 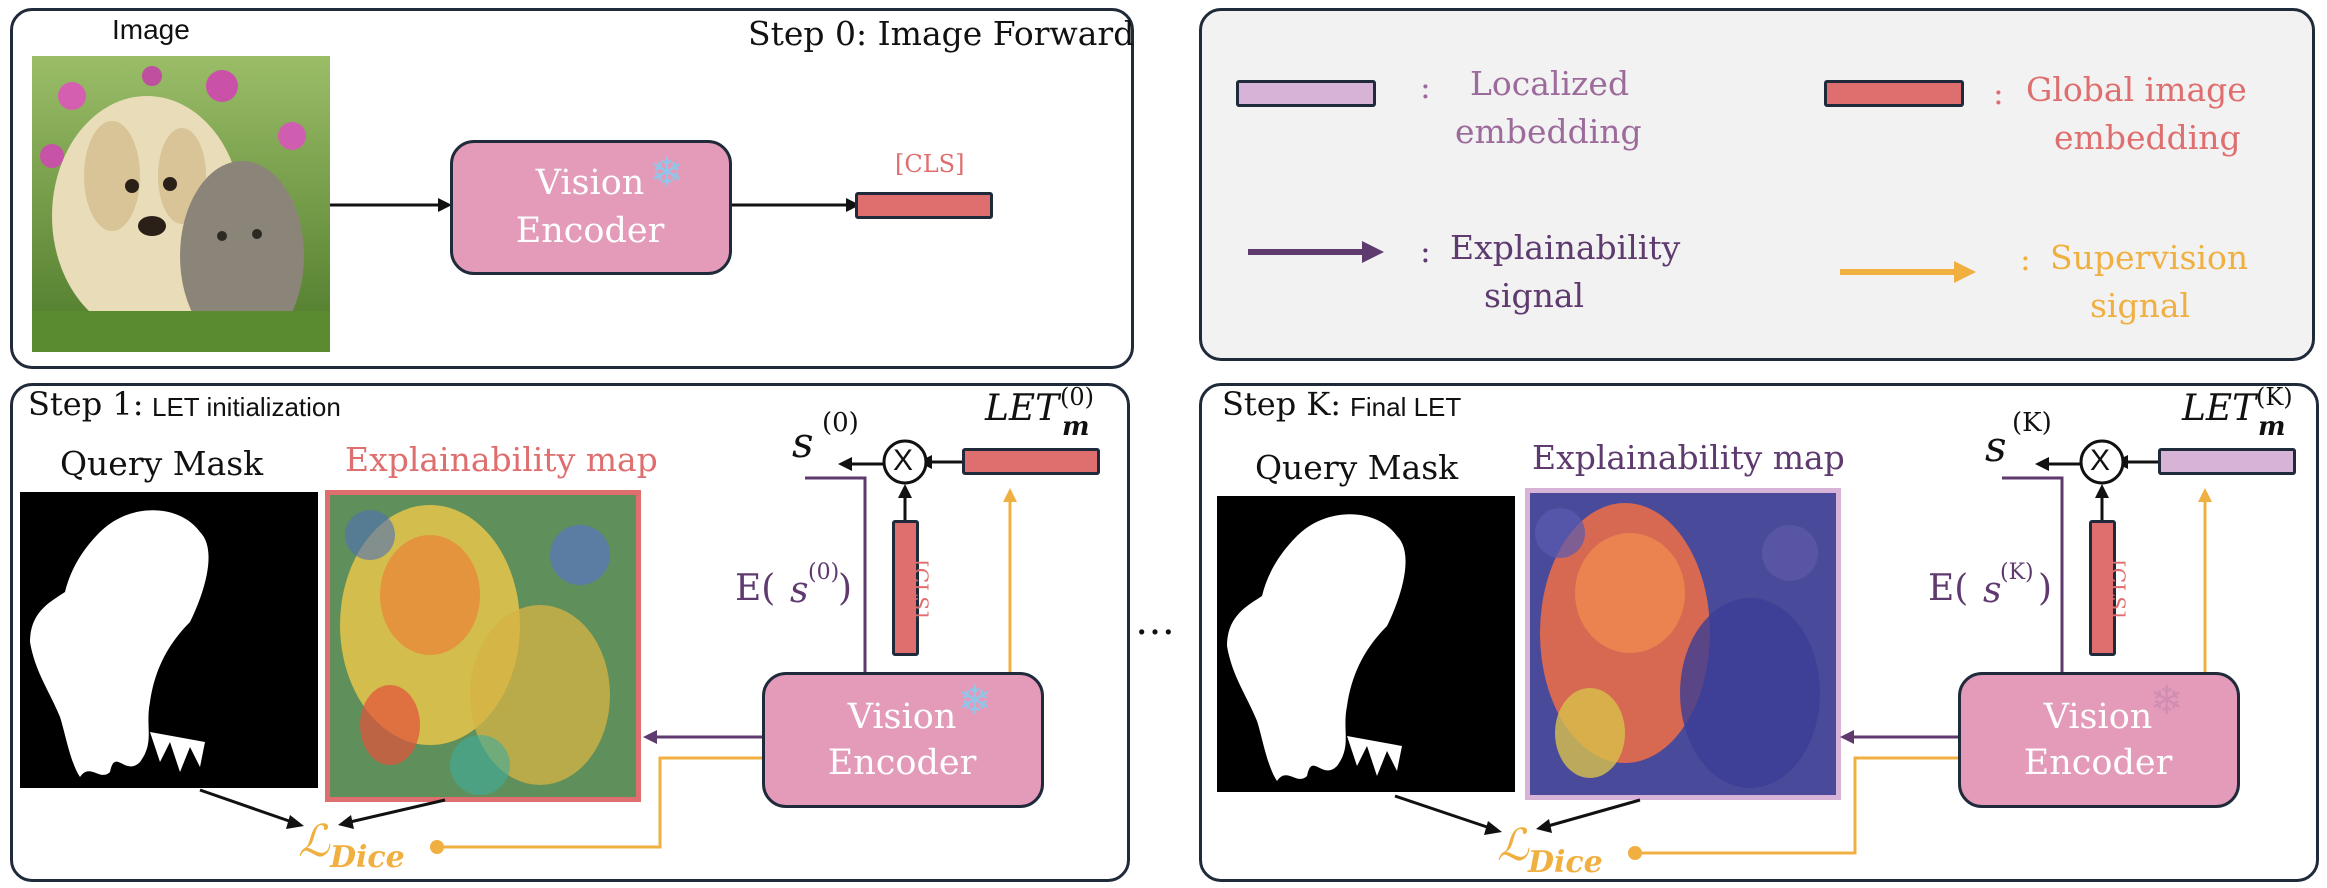 I want to click on step1-loss-sub: Dice, so click(x=367, y=857).